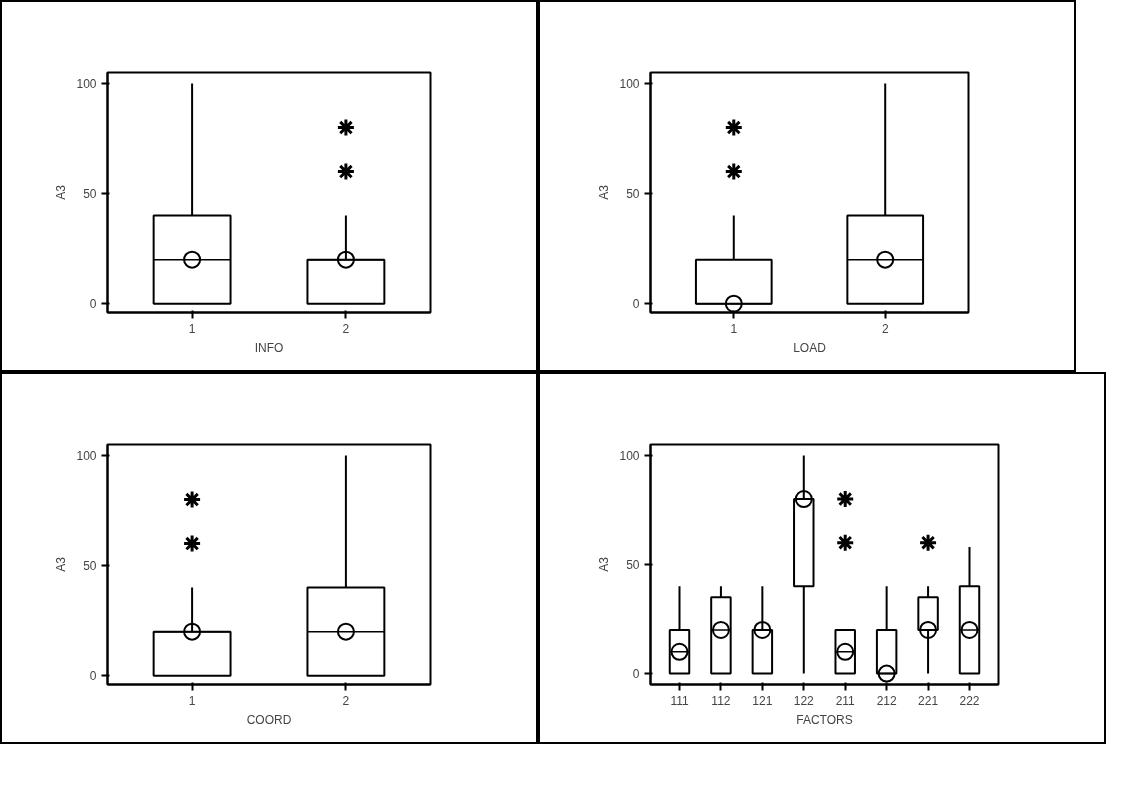  I want to click on x-axis-title: COORD, so click(269, 719).